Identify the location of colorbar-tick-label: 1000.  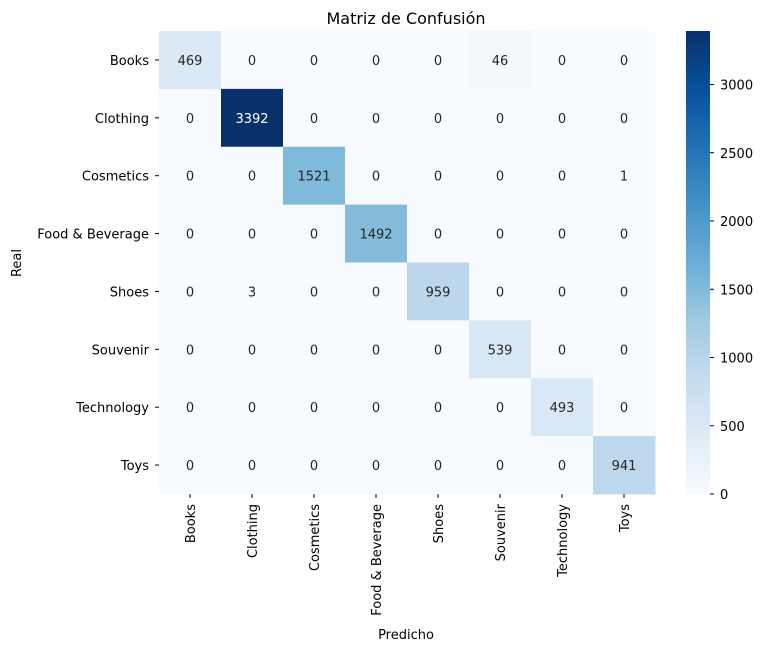
(736, 359).